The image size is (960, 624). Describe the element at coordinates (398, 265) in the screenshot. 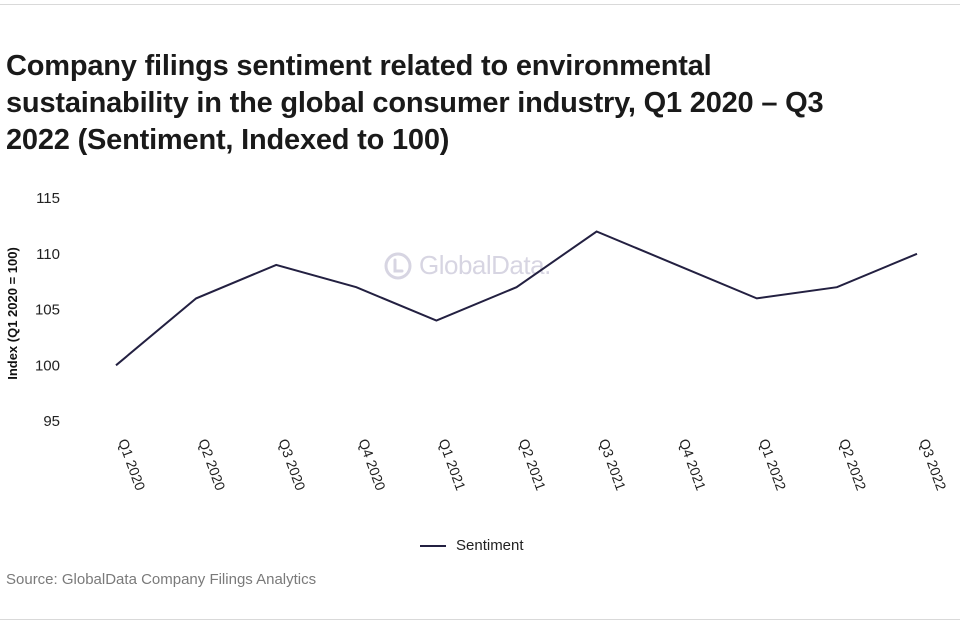

I see `globaldata-logo-icon` at that location.